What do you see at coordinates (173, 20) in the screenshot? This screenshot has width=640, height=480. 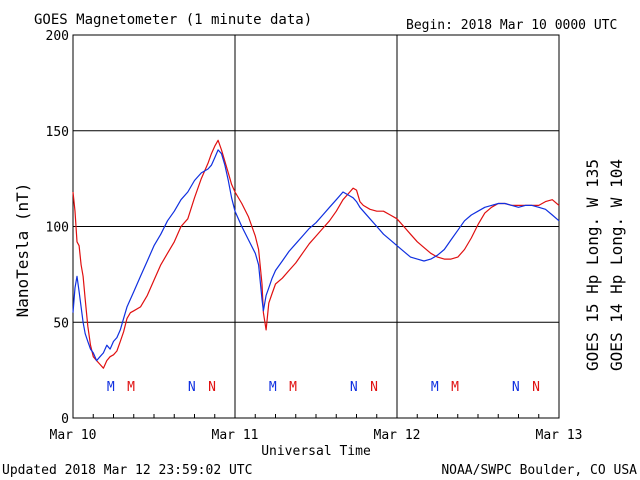 I see `chart-title: GOES Magnetometer (1 minute data)` at bounding box center [173, 20].